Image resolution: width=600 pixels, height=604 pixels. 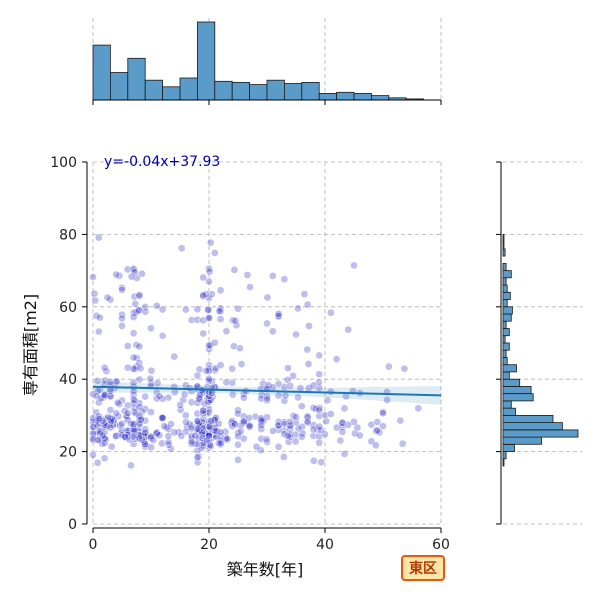 I want to click on y-tick-label: 100, so click(x=63, y=163).